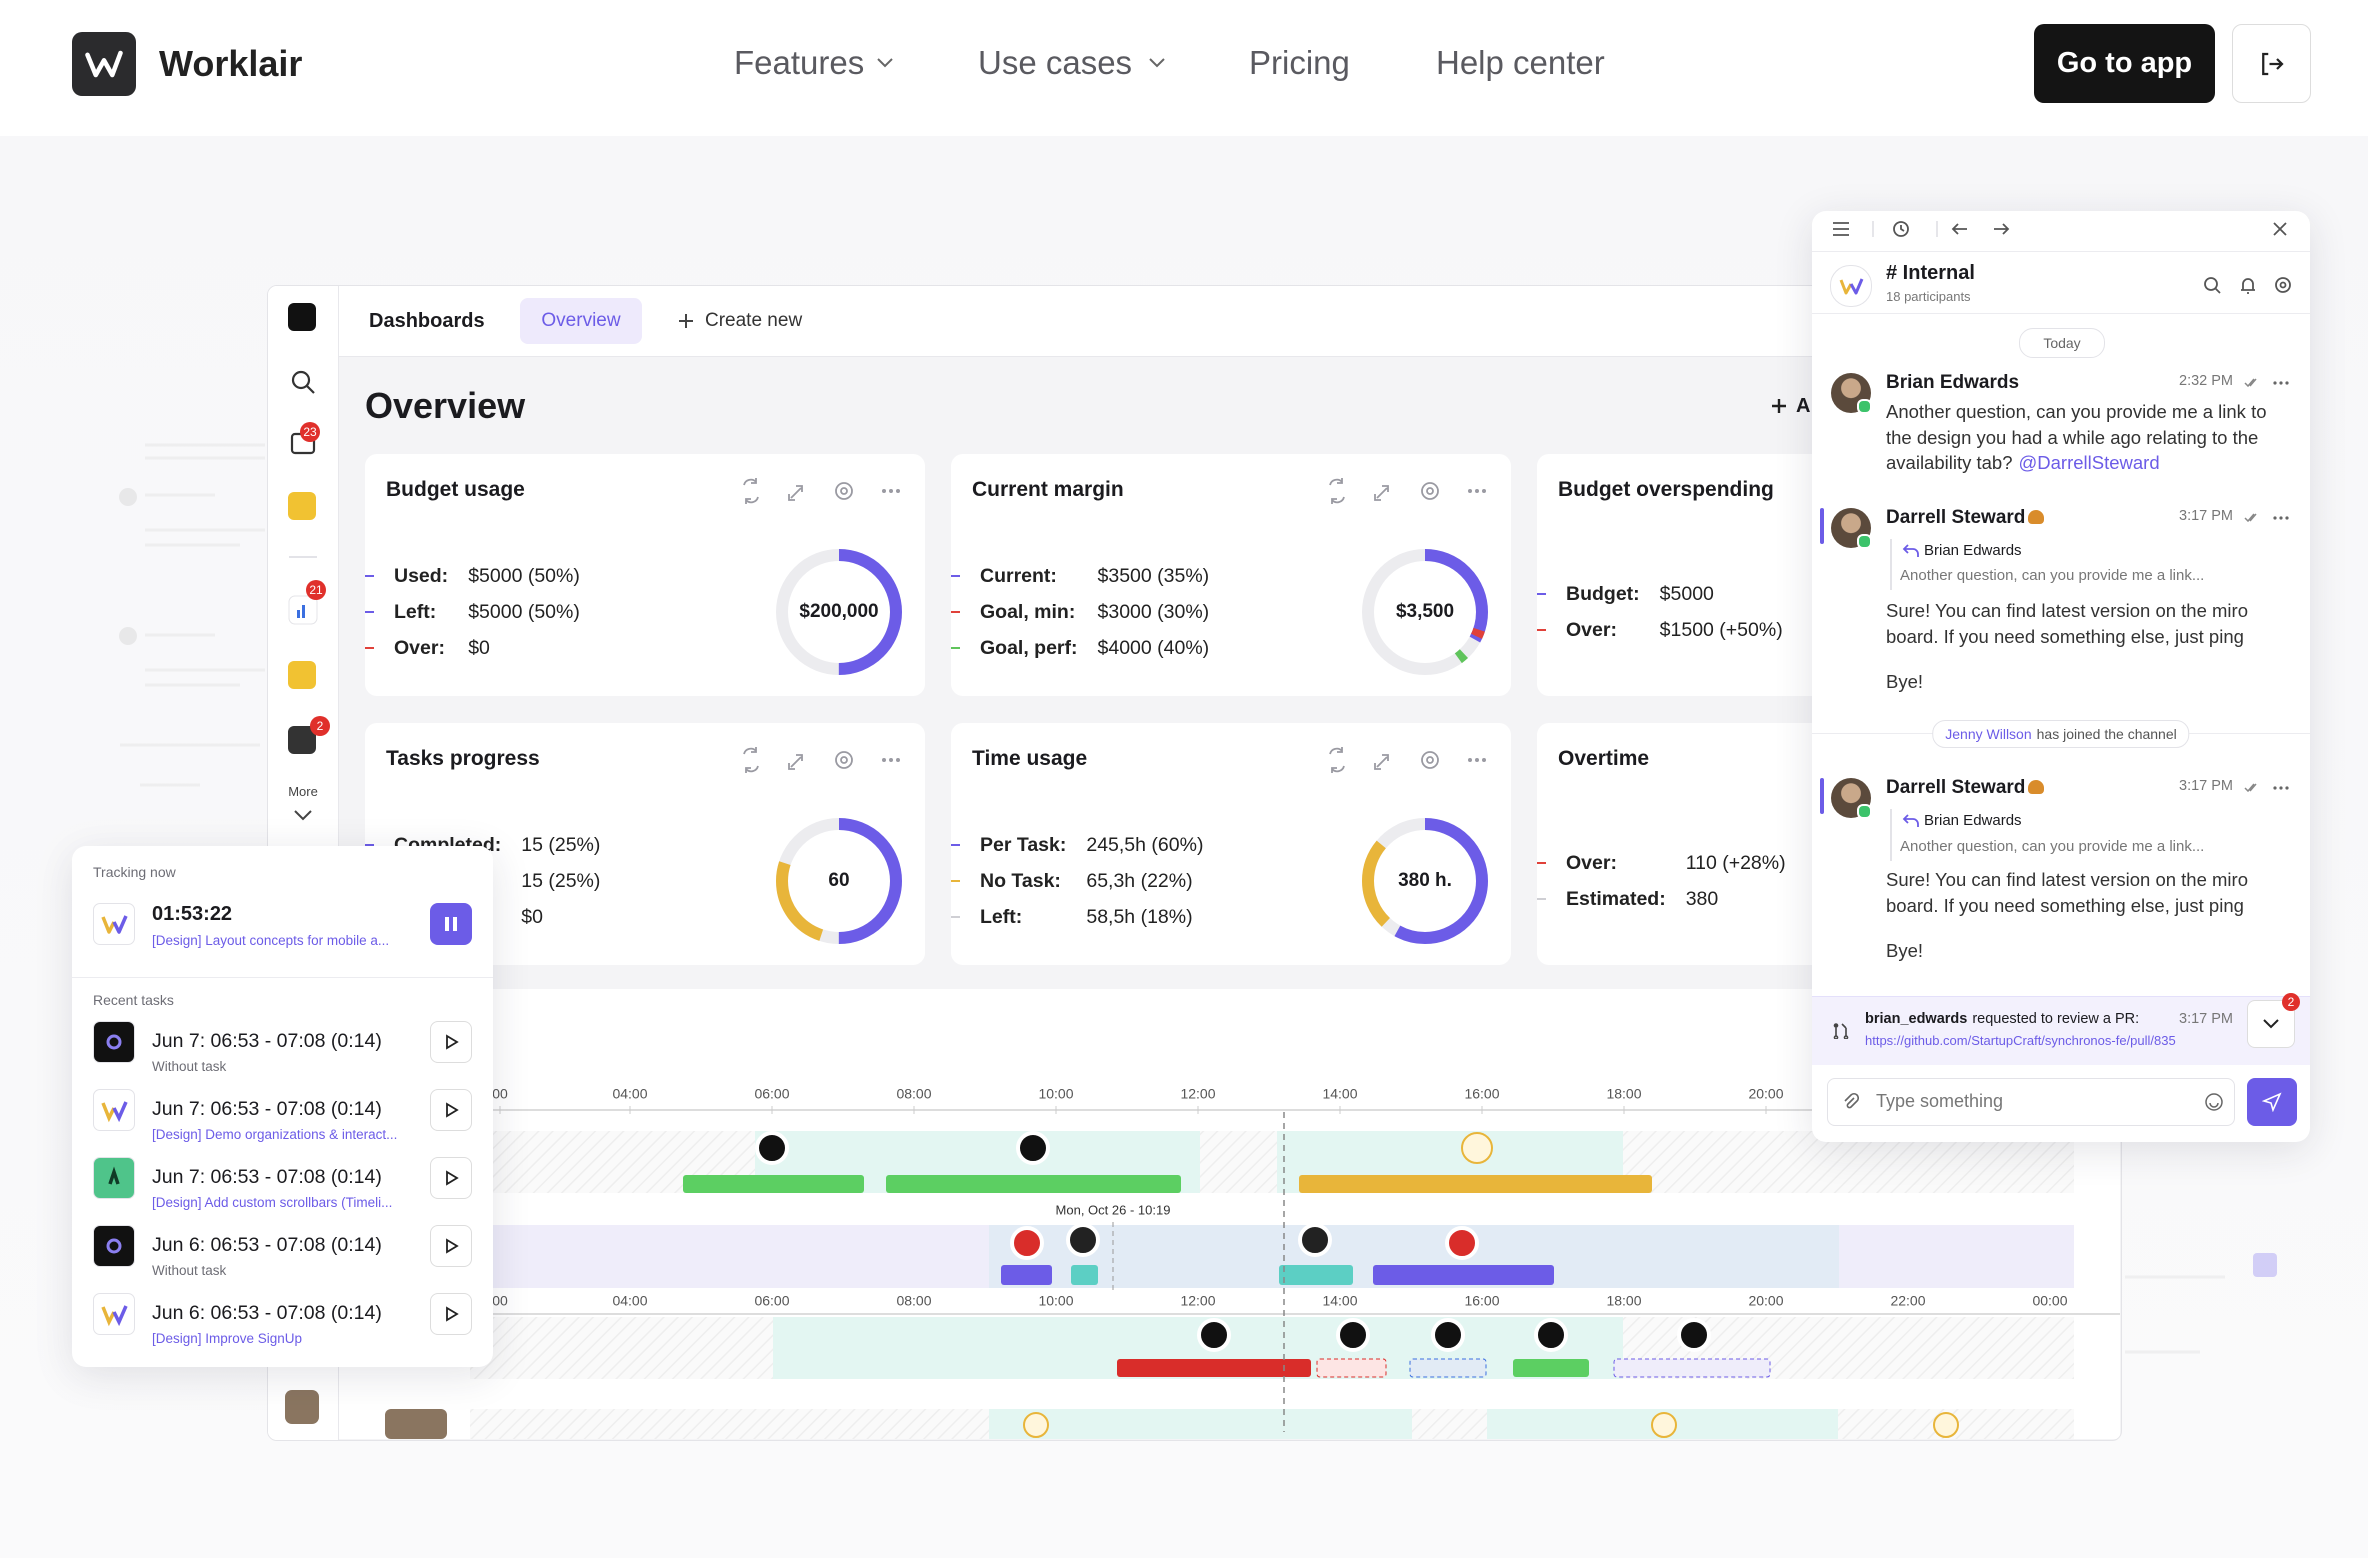  What do you see at coordinates (1803, 406) in the screenshot?
I see `add-button: A` at bounding box center [1803, 406].